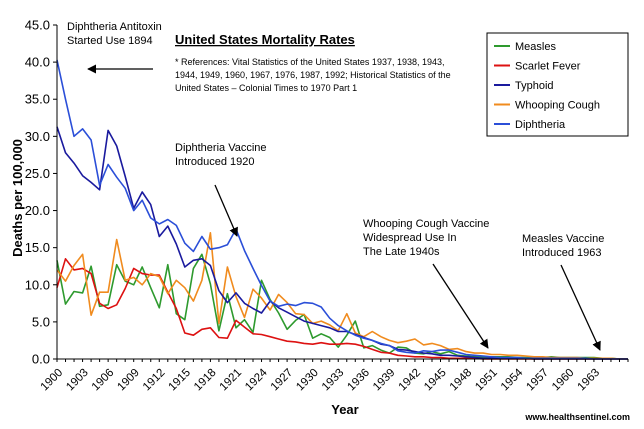  What do you see at coordinates (128, 380) in the screenshot?
I see `x-tick-label: 1909` at bounding box center [128, 380].